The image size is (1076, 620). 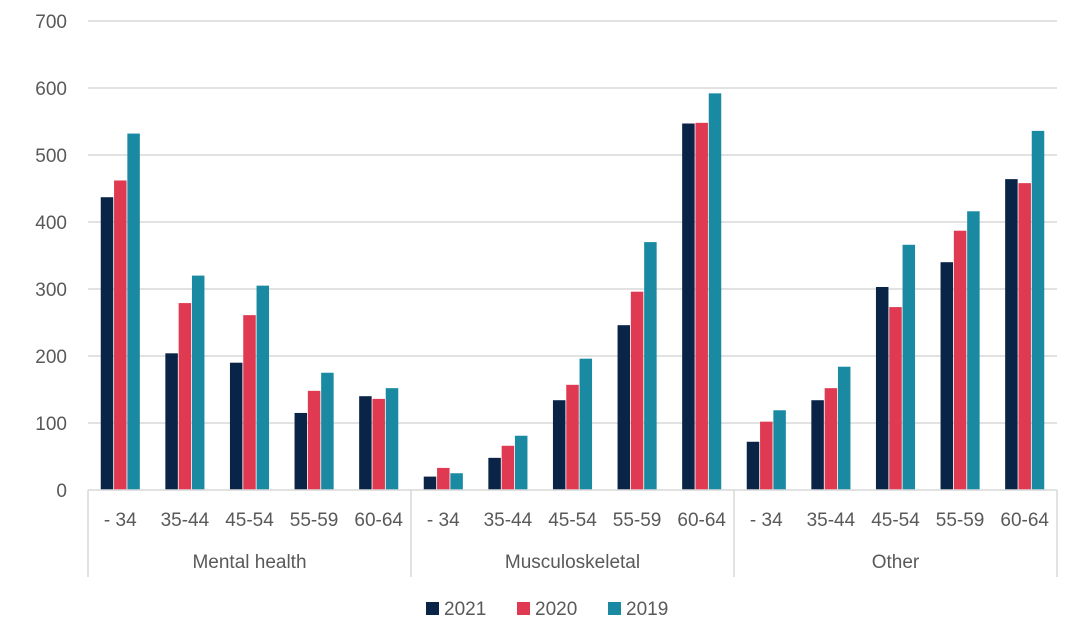 What do you see at coordinates (51, 257) in the screenshot?
I see `y-axis-ticks: 0 100 200 300 400 500 600 700` at bounding box center [51, 257].